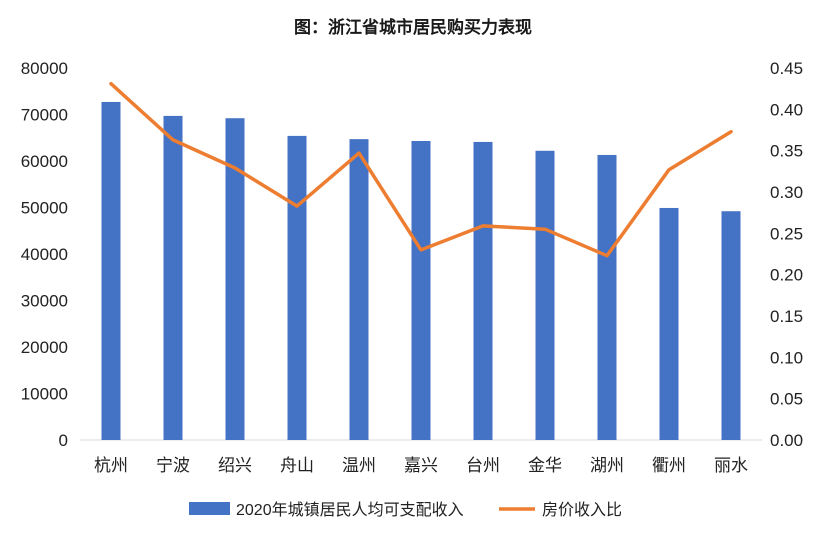 The image size is (826, 540). Describe the element at coordinates (297, 465) in the screenshot. I see `category-label: 舟山` at that location.